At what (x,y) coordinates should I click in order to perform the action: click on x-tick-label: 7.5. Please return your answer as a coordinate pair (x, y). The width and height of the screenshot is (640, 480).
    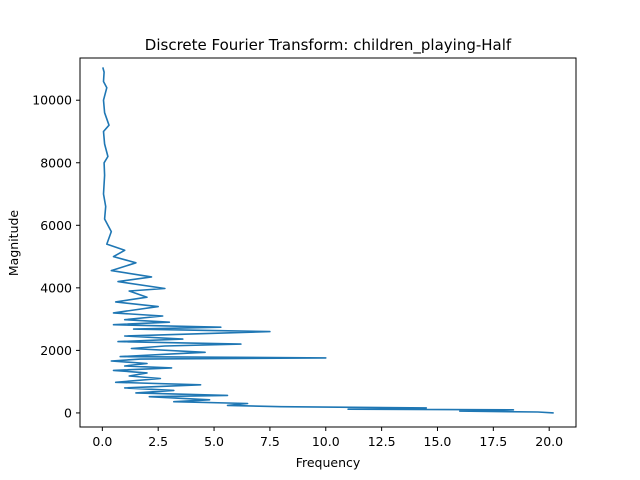
    Looking at the image, I should click on (270, 441).